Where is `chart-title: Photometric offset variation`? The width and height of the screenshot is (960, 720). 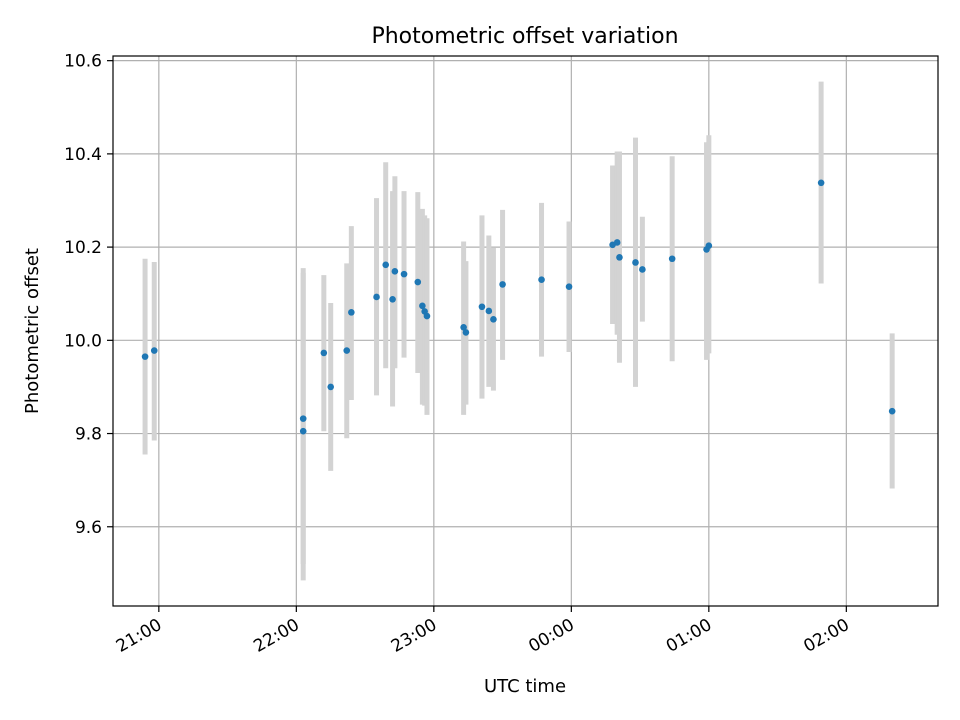 chart-title: Photometric offset variation is located at coordinates (524, 36).